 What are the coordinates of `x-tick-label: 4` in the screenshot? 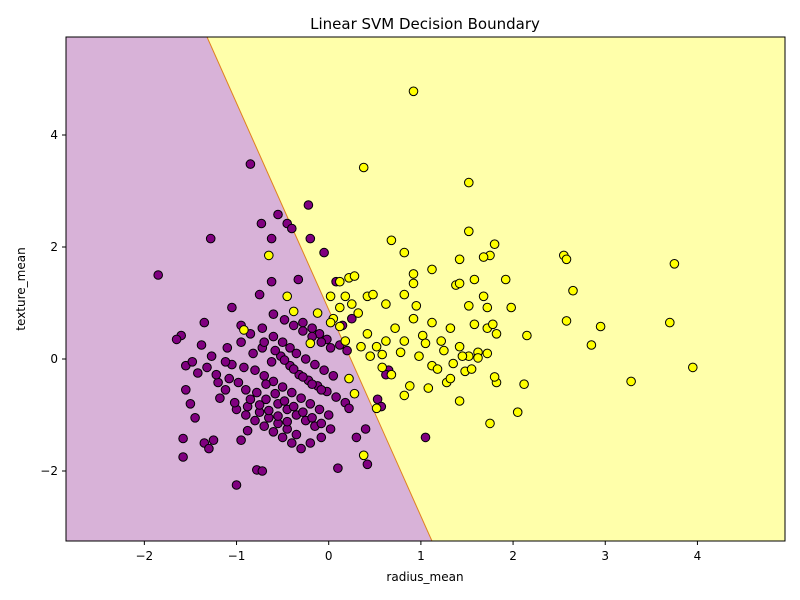 It's located at (698, 556).